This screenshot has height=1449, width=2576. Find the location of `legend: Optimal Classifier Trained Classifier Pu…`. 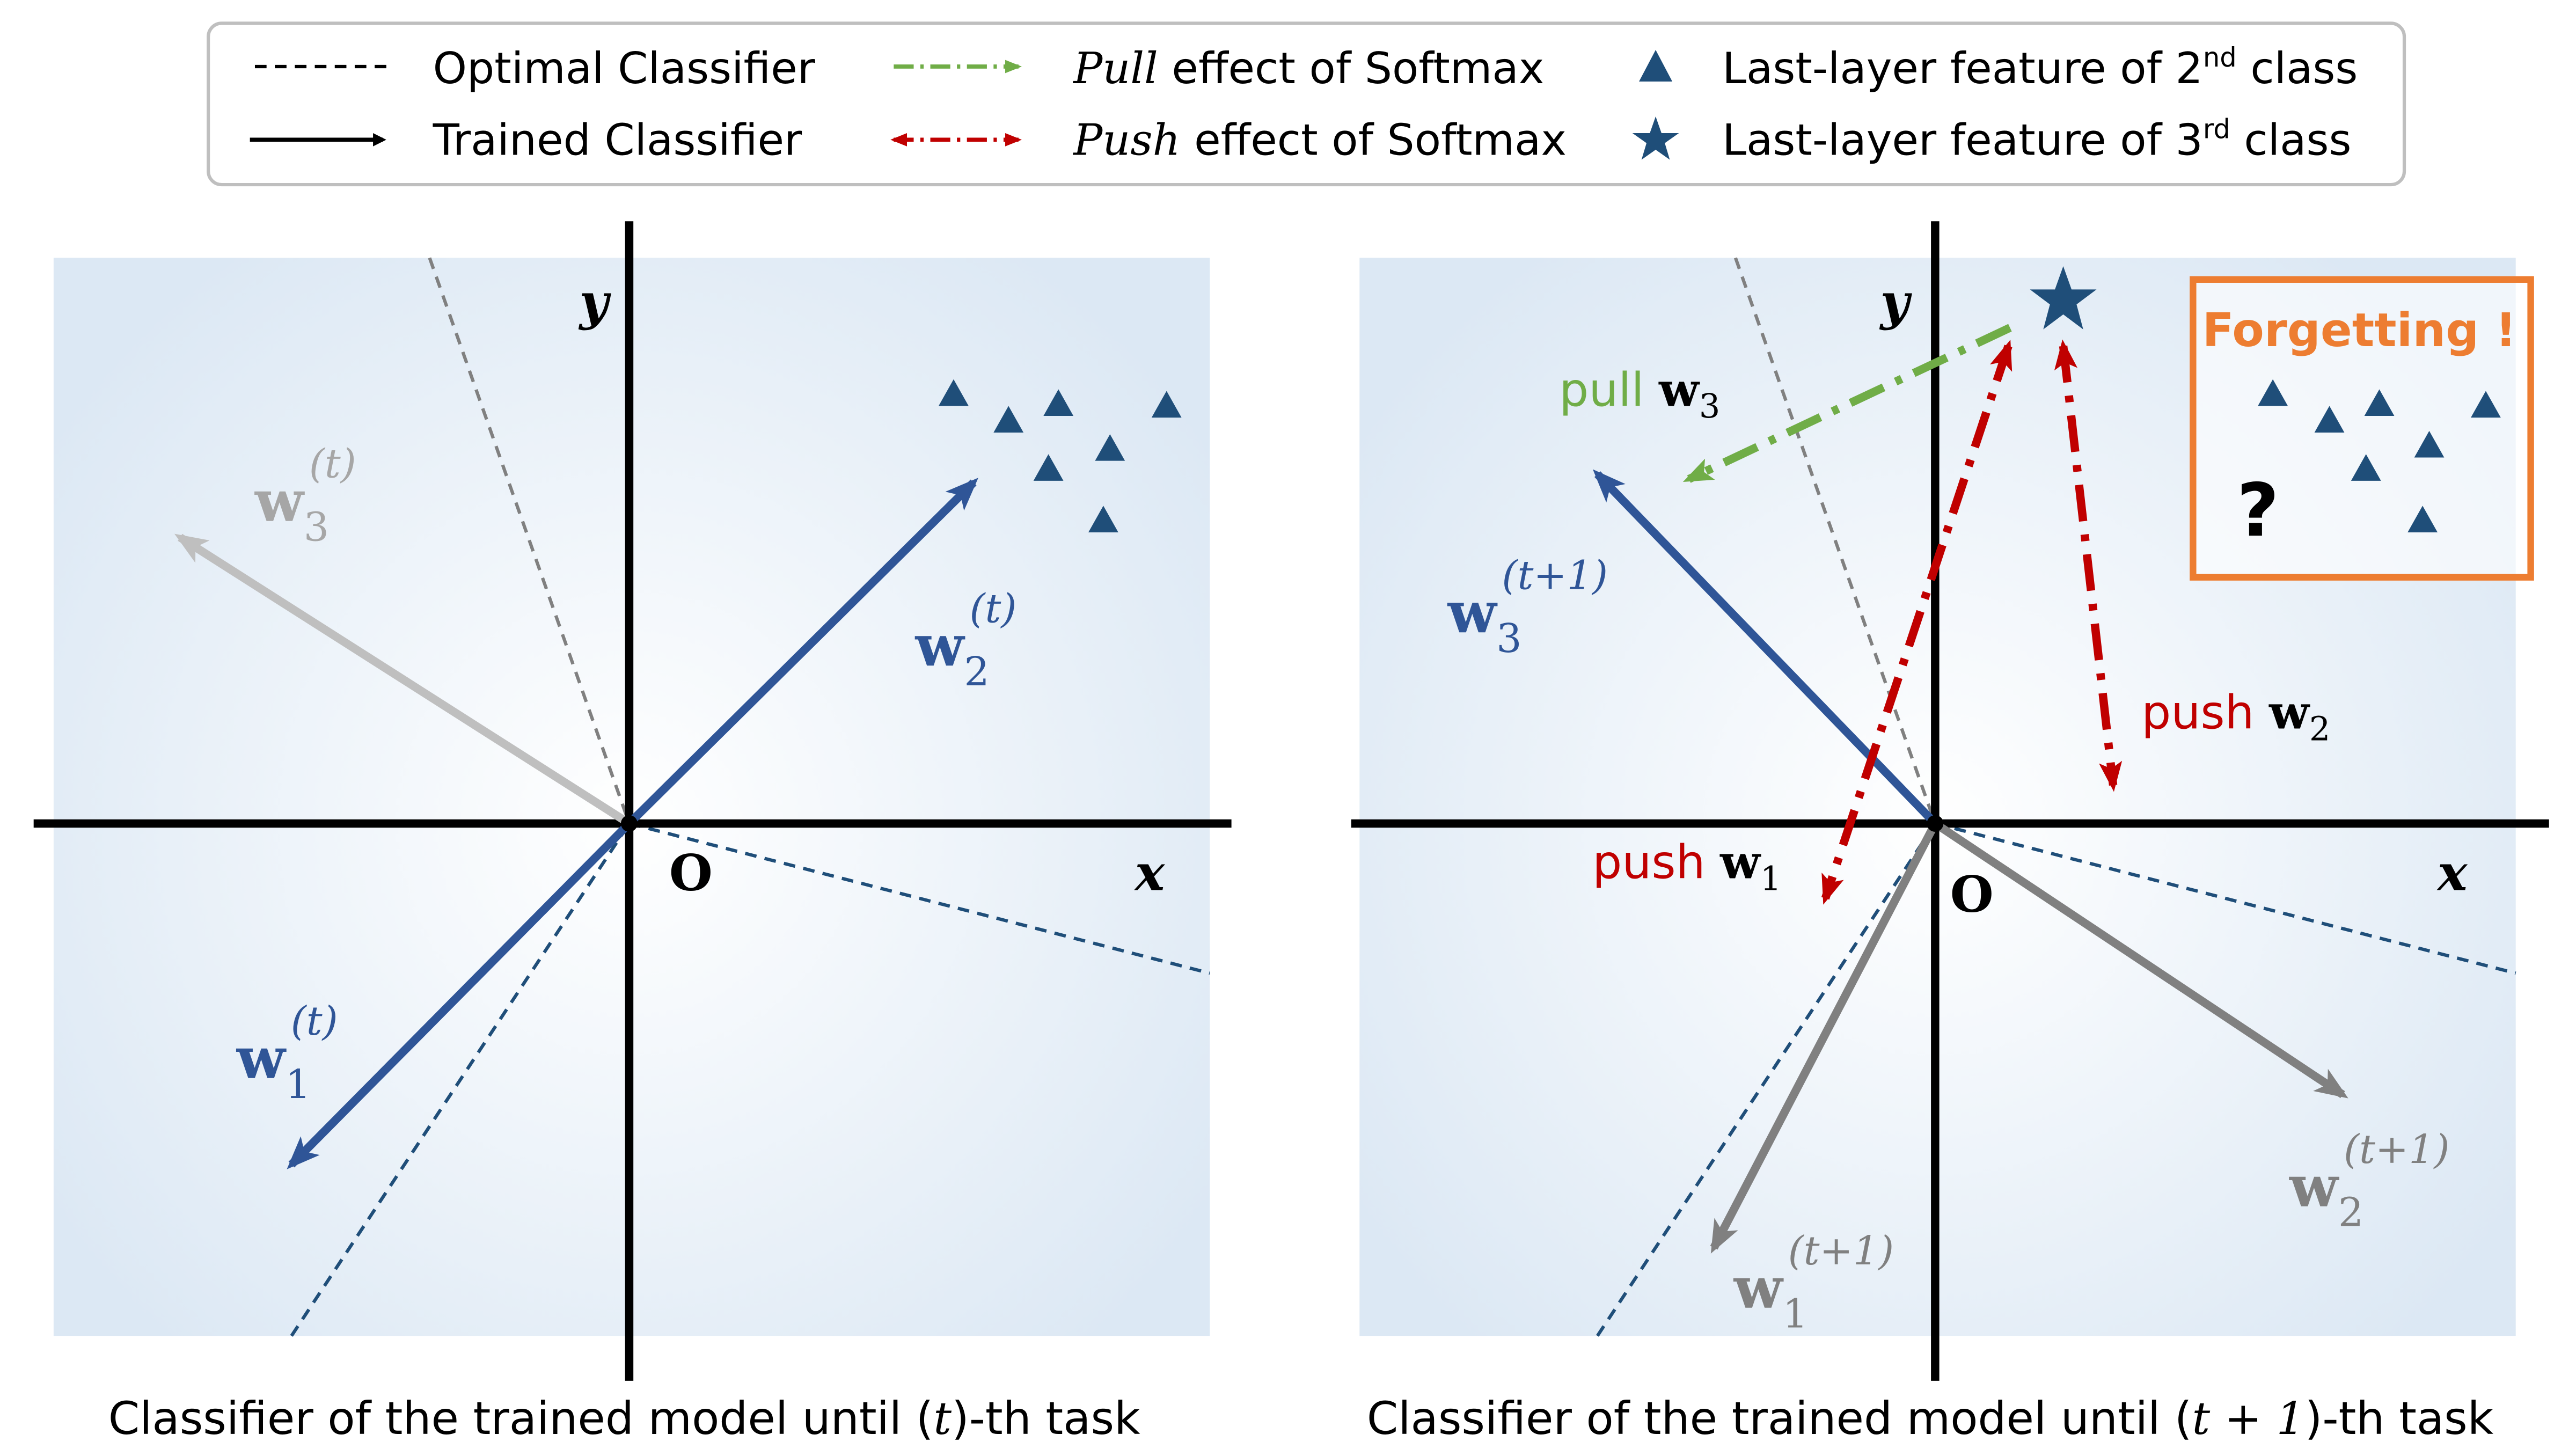

legend: Optimal Classifier Trained Classifier Pu… is located at coordinates (1306, 104).